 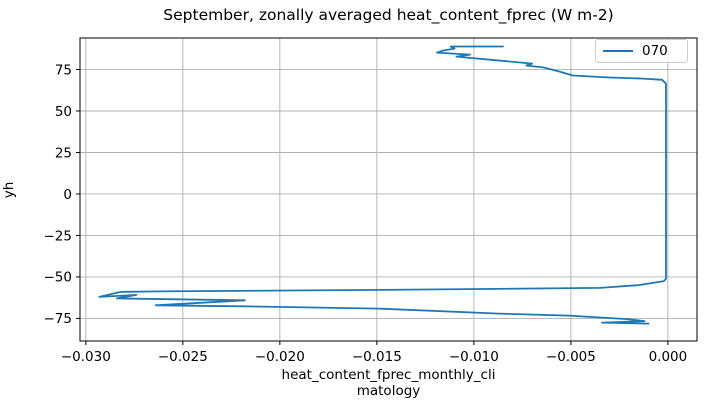 What do you see at coordinates (474, 357) in the screenshot?
I see `x-tick-label: −0.010` at bounding box center [474, 357].